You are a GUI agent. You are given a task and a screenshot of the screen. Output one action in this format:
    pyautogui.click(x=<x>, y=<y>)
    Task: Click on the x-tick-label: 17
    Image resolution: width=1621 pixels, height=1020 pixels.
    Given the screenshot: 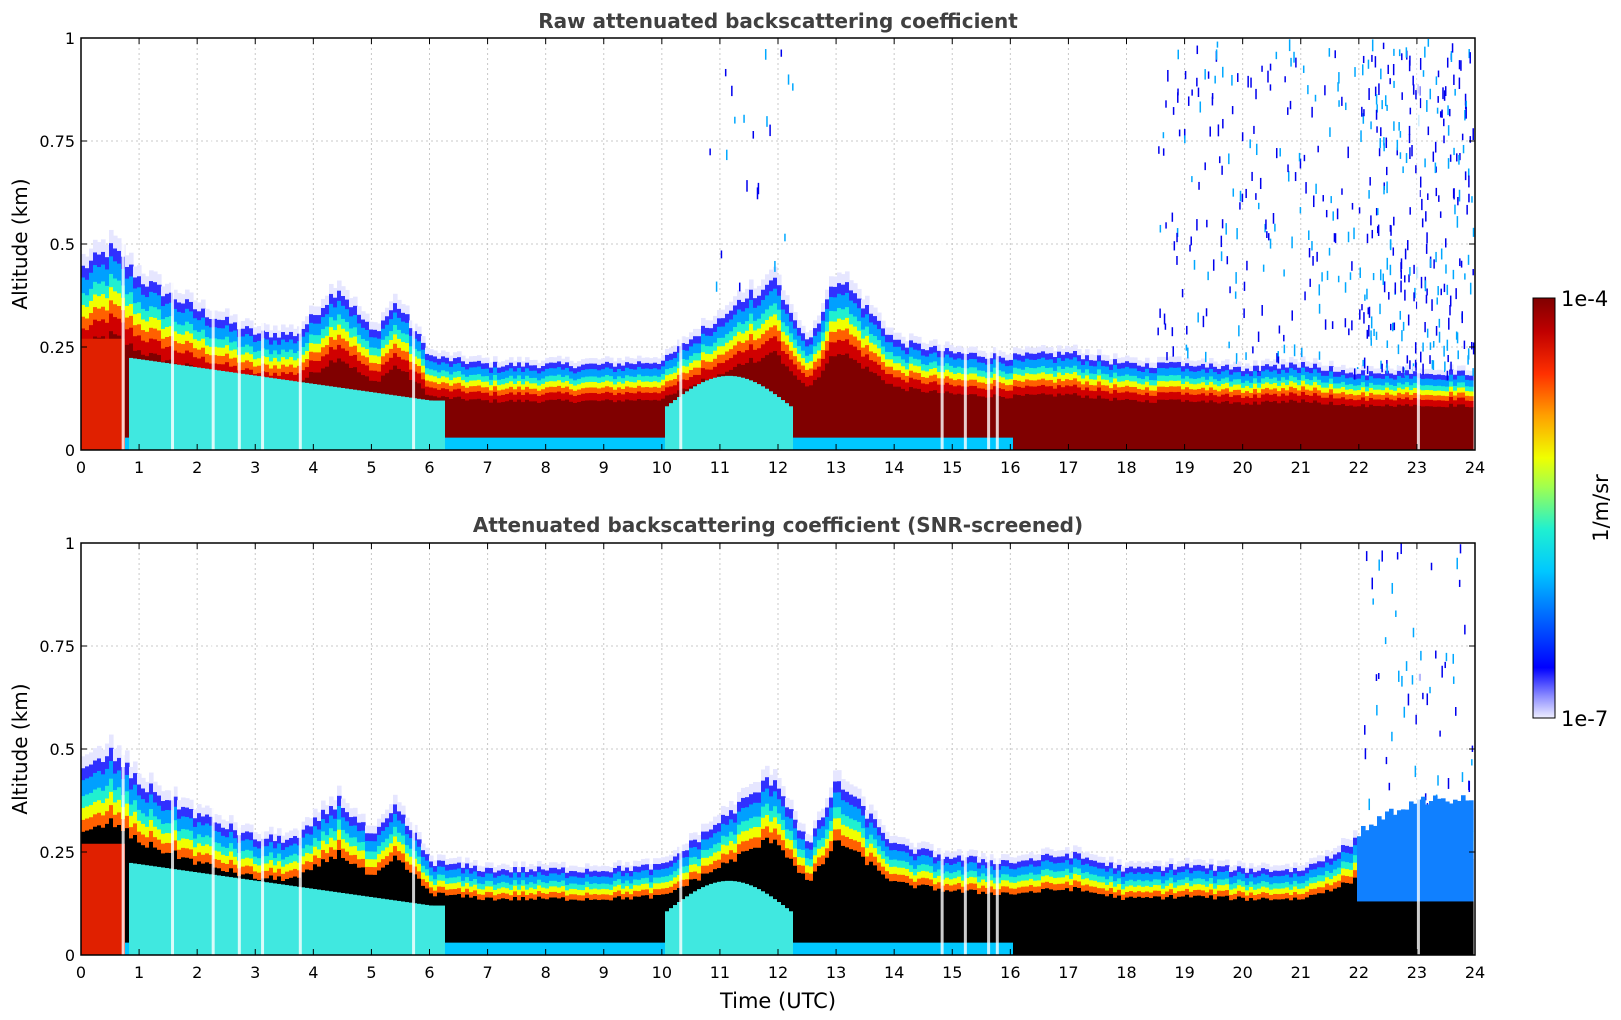 What is the action you would take?
    pyautogui.click(x=1068, y=467)
    